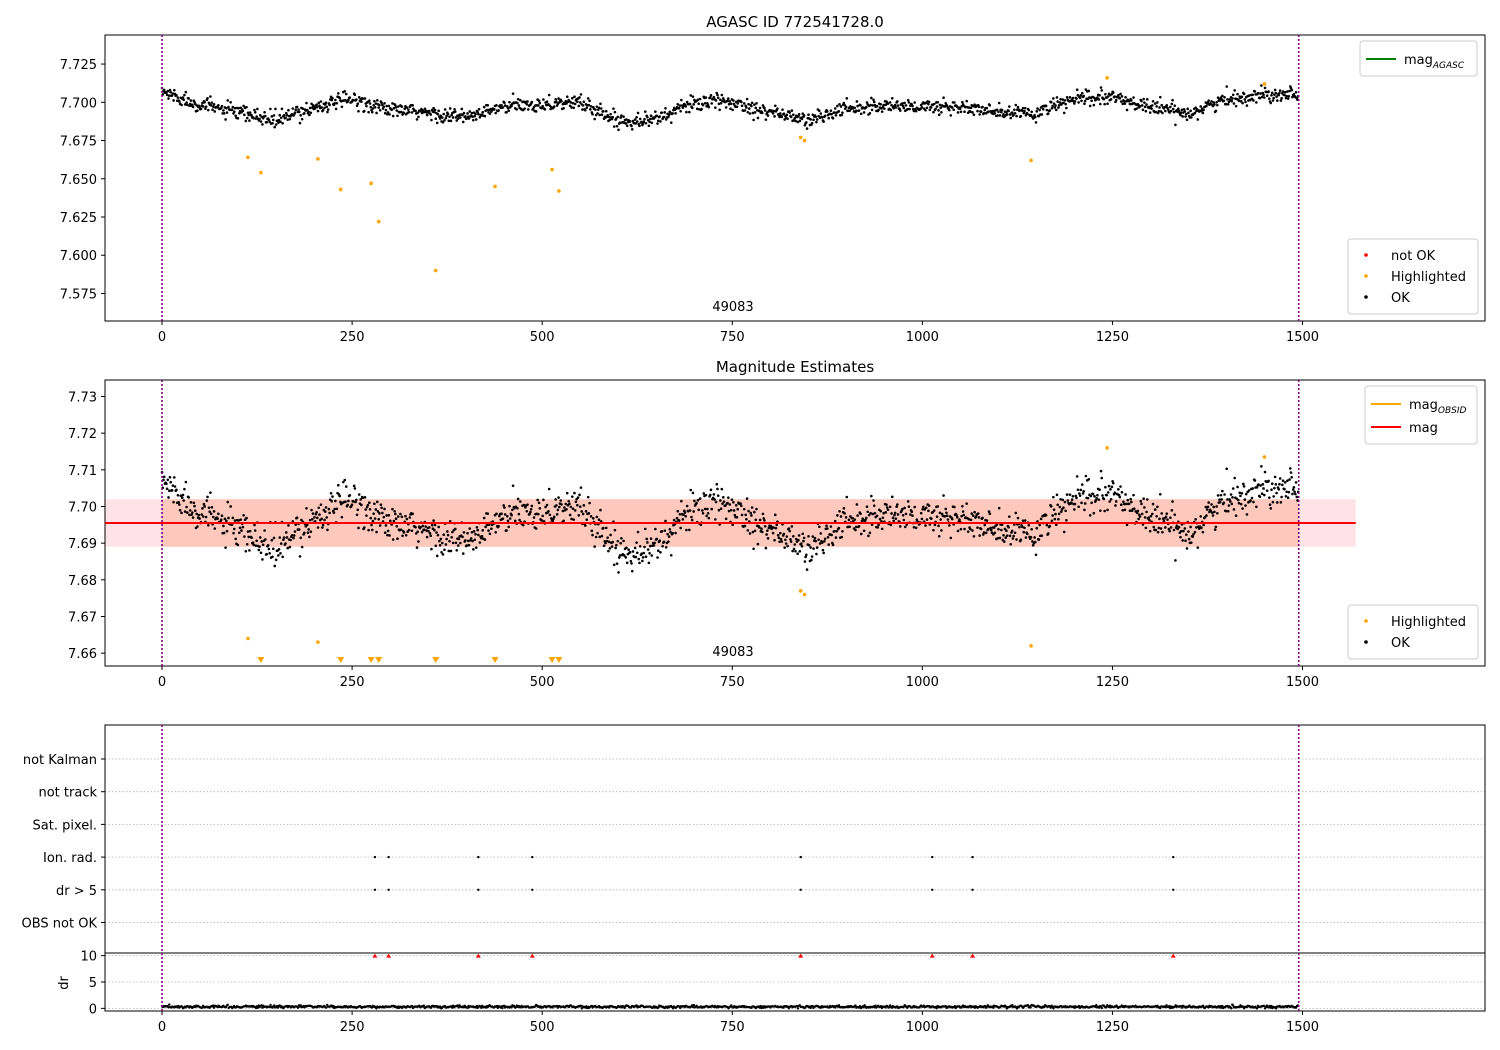 This screenshot has width=1500, height=1050. Describe the element at coordinates (801, 955) in the screenshot. I see `dr-clipped-marker` at that location.